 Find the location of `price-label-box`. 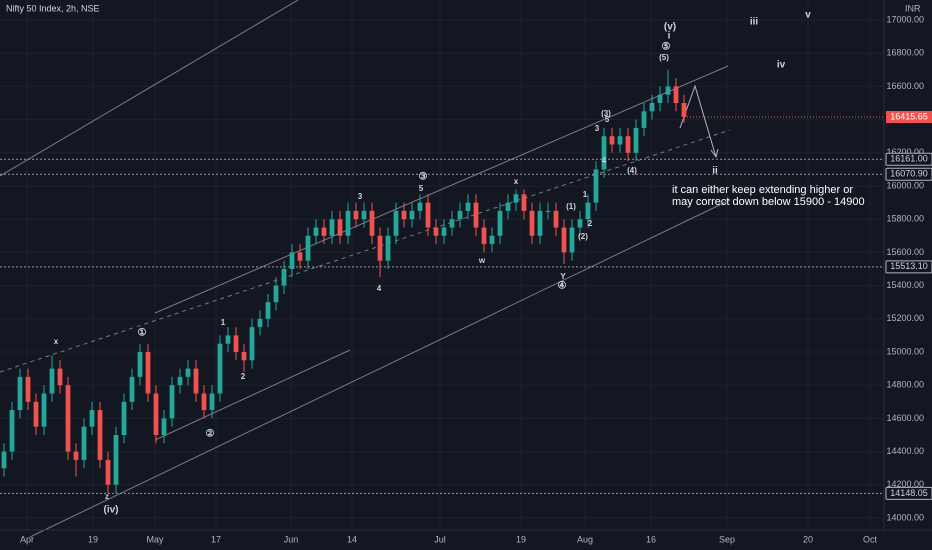

price-label-box is located at coordinates (908, 174).